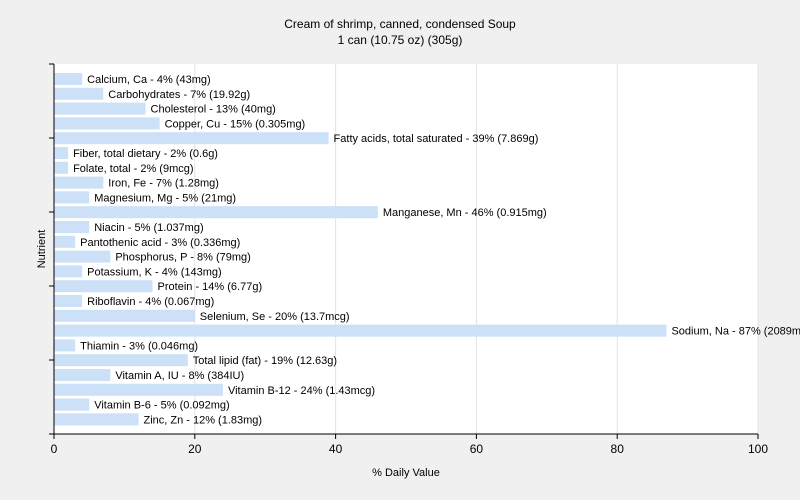 This screenshot has width=800, height=500. I want to click on bar-label-21: Vitamin B-12 - 24% (1.43mcg), so click(301, 391).